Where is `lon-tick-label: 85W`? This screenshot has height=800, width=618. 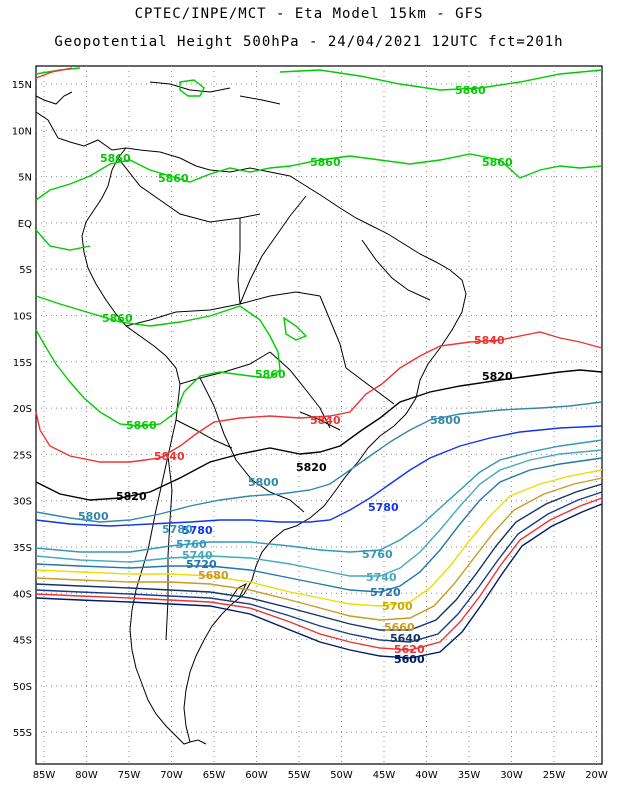
lon-tick-label: 85W is located at coordinates (44, 775).